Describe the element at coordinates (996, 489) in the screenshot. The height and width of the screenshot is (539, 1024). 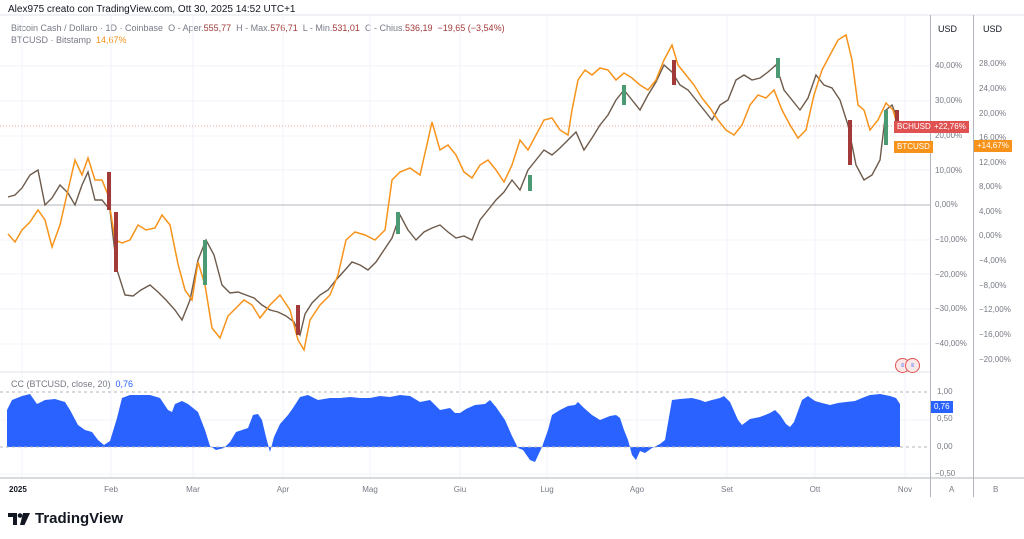
I see `pane-b-button: B` at that location.